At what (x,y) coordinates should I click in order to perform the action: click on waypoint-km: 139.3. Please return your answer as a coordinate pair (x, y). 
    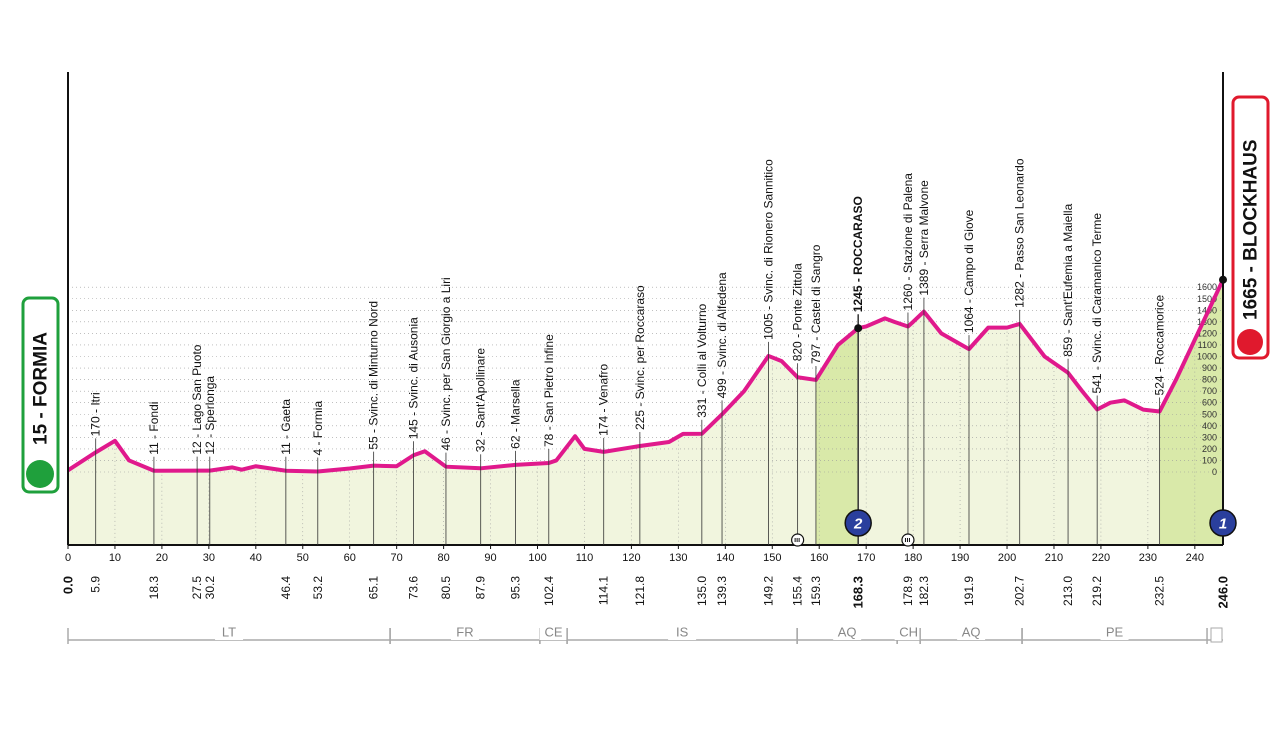
    Looking at the image, I should click on (722, 591).